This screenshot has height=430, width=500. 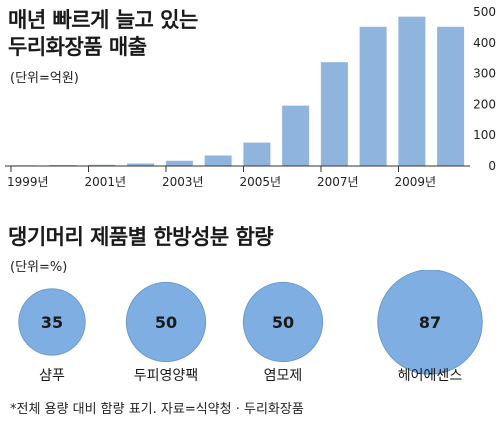 I want to click on bubble-value-label: 35, so click(x=52, y=322).